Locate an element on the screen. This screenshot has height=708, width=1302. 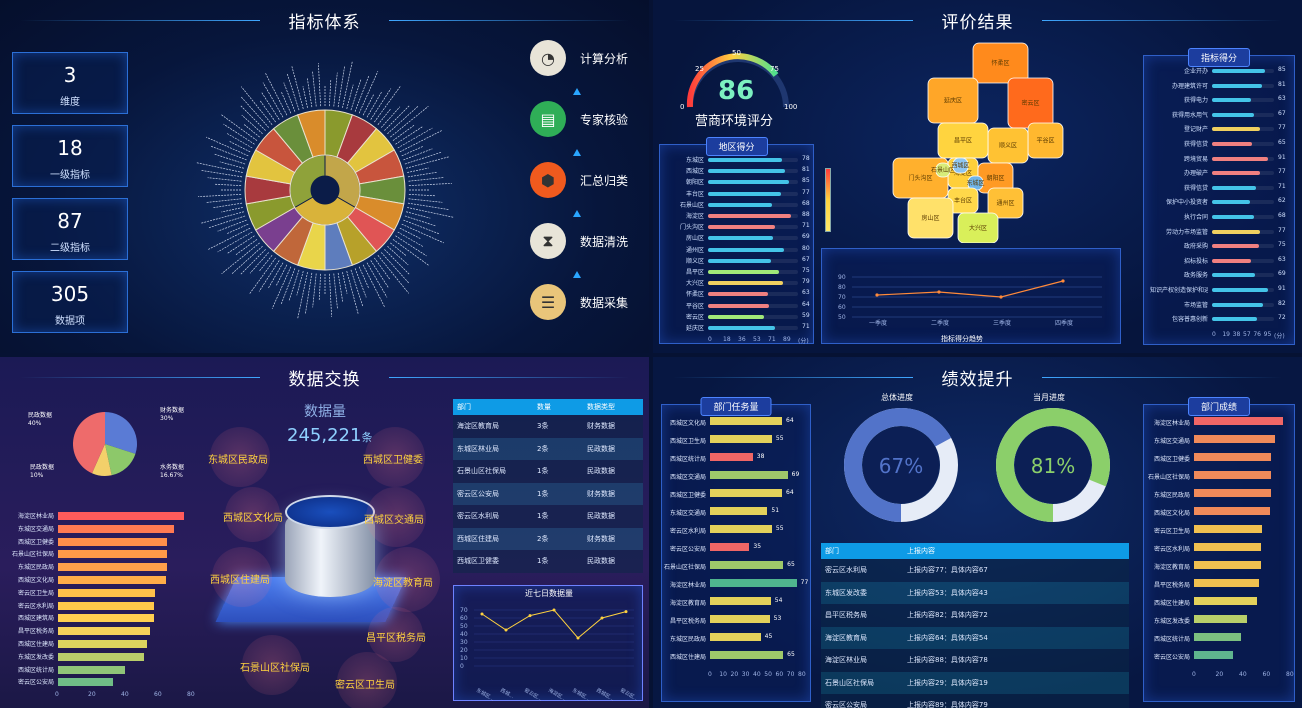
business-environment-gauge: 0 25 50 75 100 is located at coordinates (738, 80).